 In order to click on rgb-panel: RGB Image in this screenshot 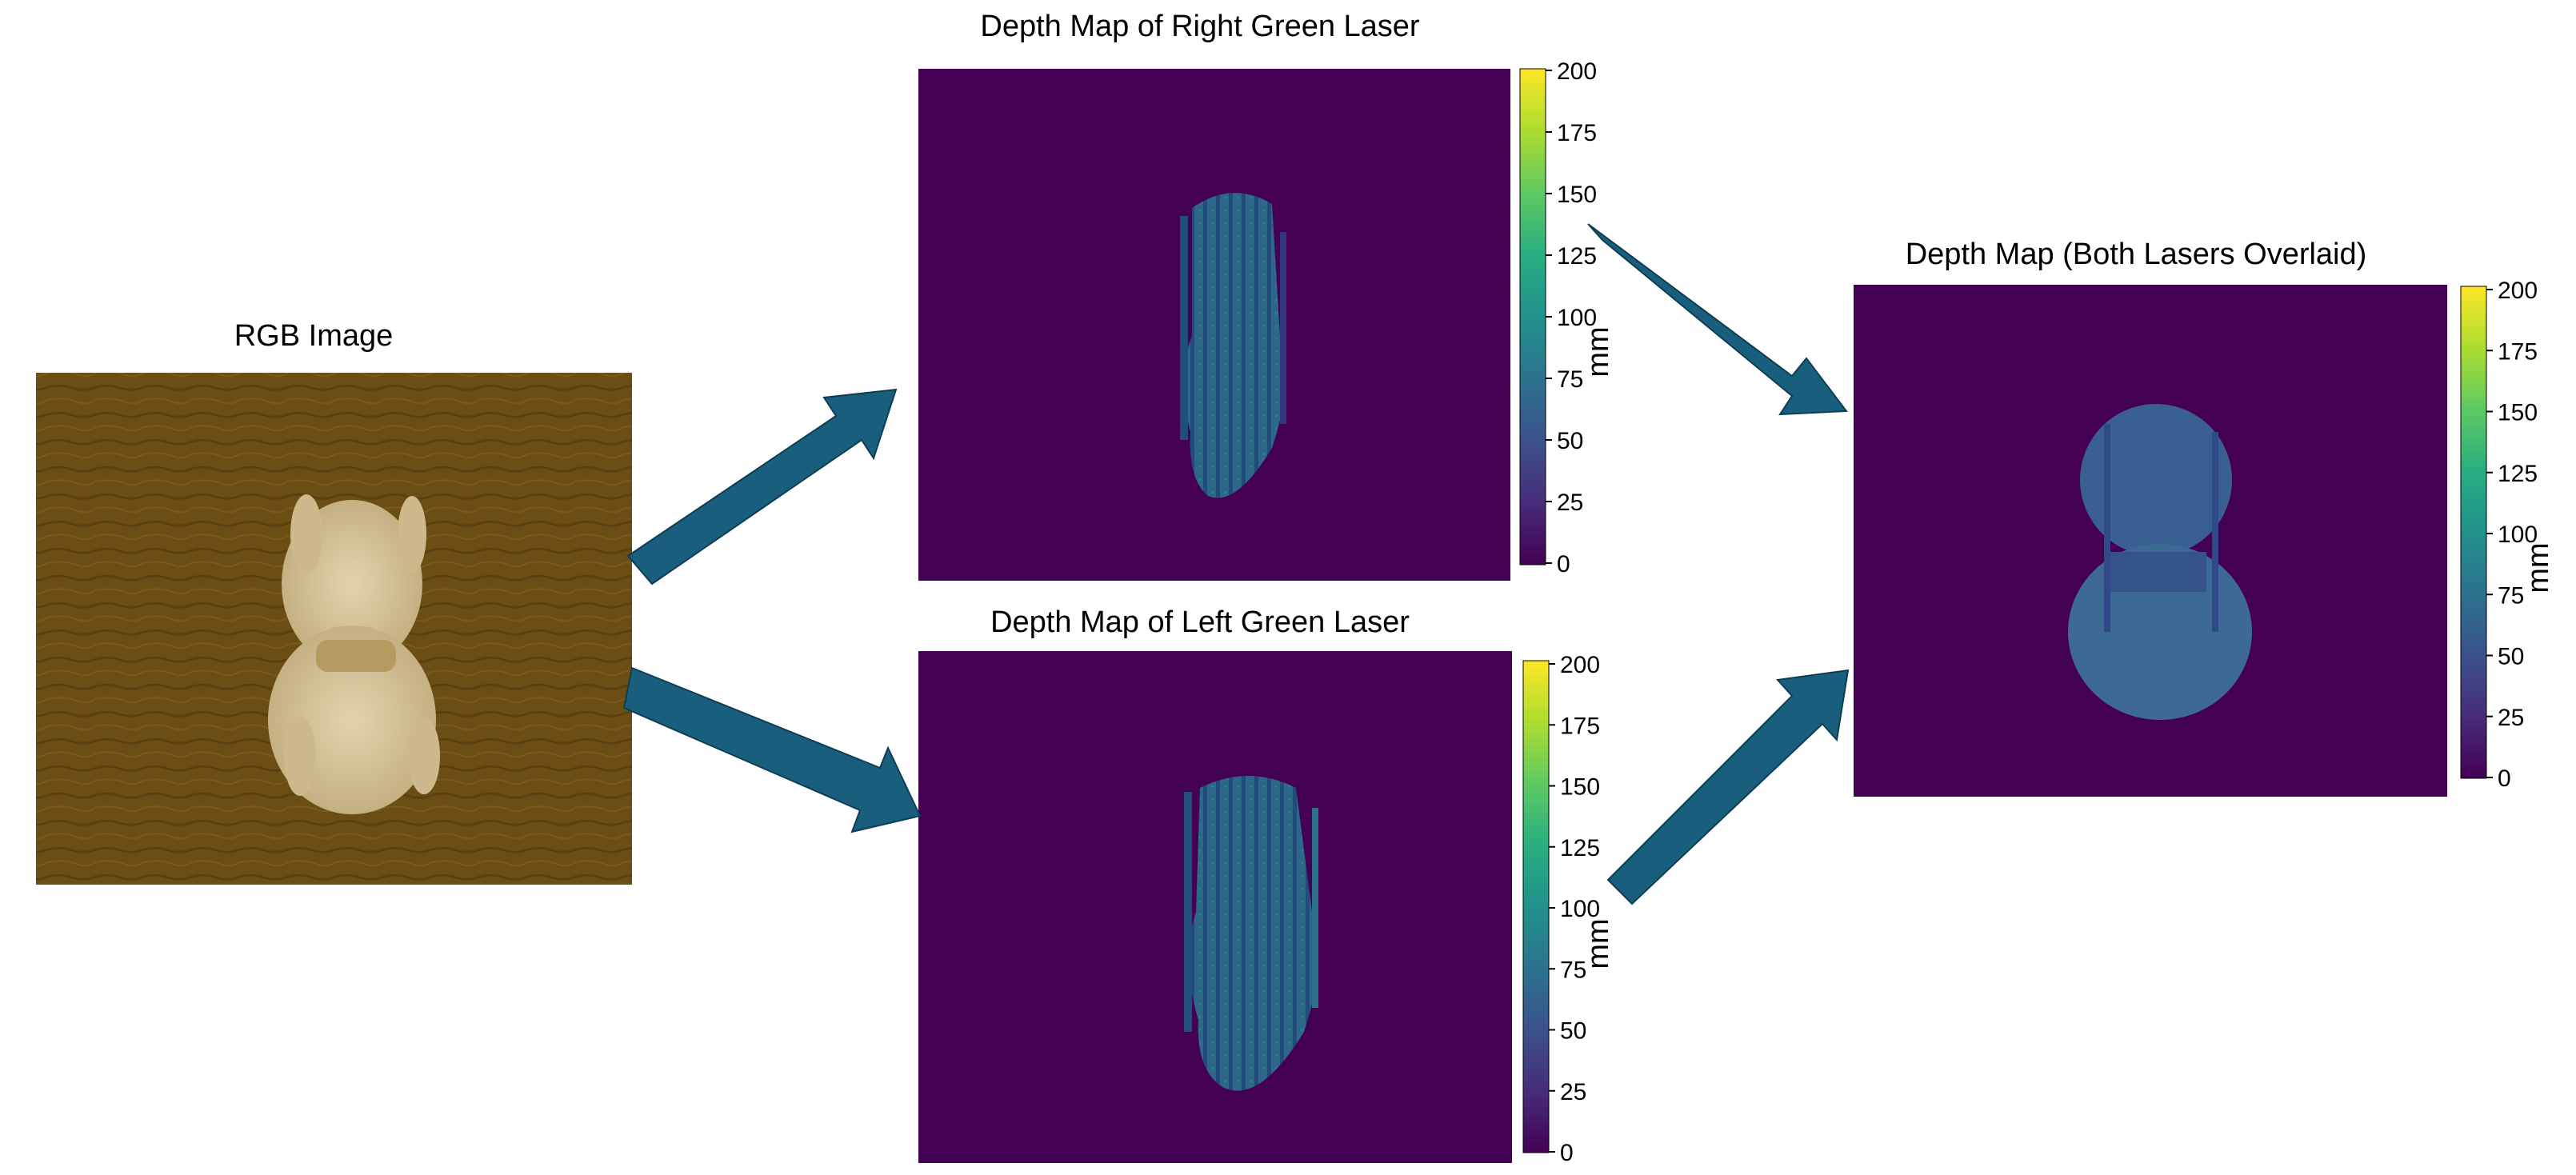, I will do `click(334, 602)`.